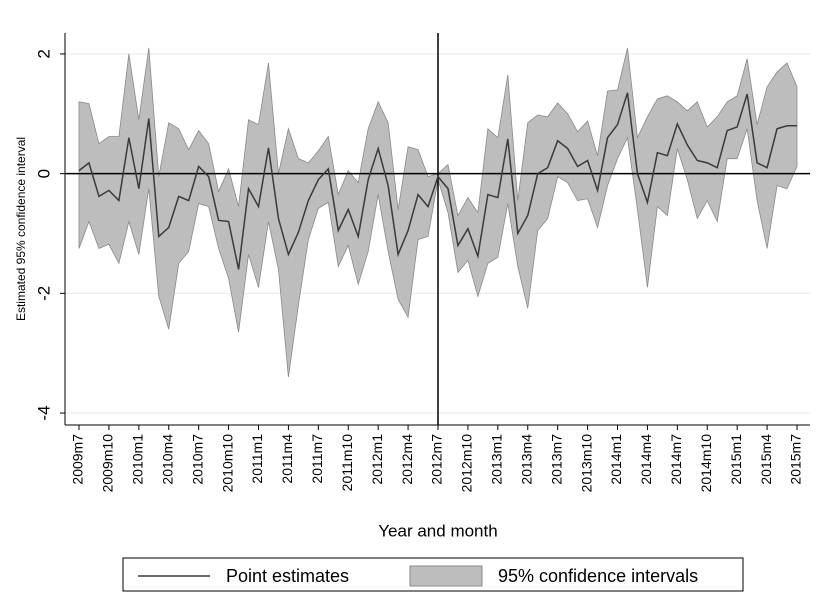 This screenshot has width=821, height=592. Describe the element at coordinates (646, 459) in the screenshot. I see `x-tick-label: 2014m4` at that location.